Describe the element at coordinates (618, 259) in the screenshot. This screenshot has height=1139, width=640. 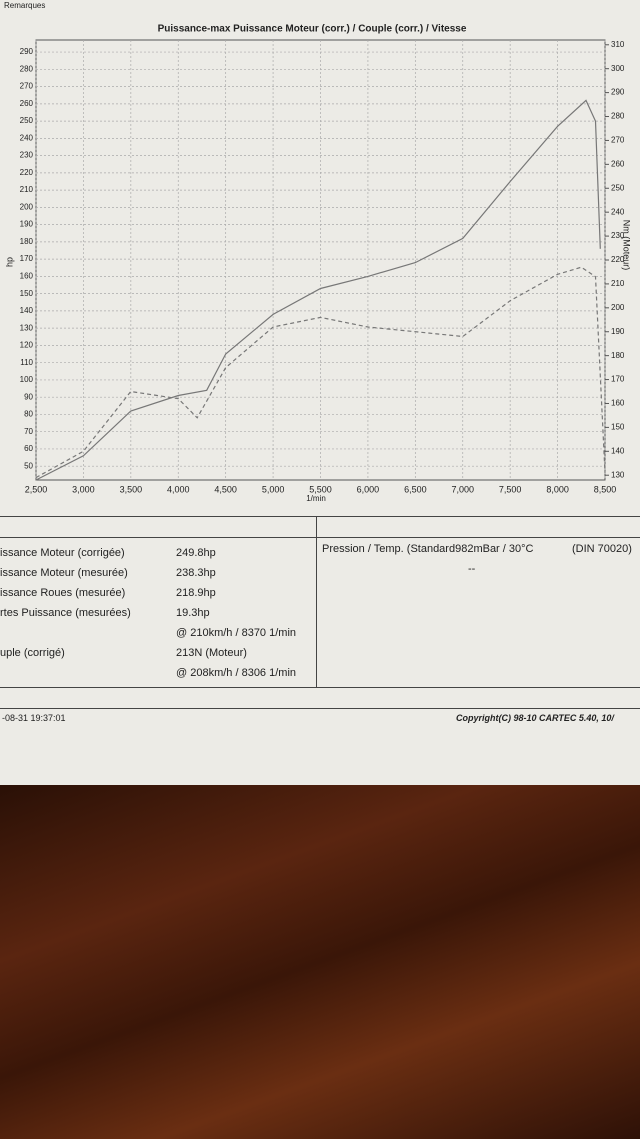
I see `y2-tick-label: 220` at that location.